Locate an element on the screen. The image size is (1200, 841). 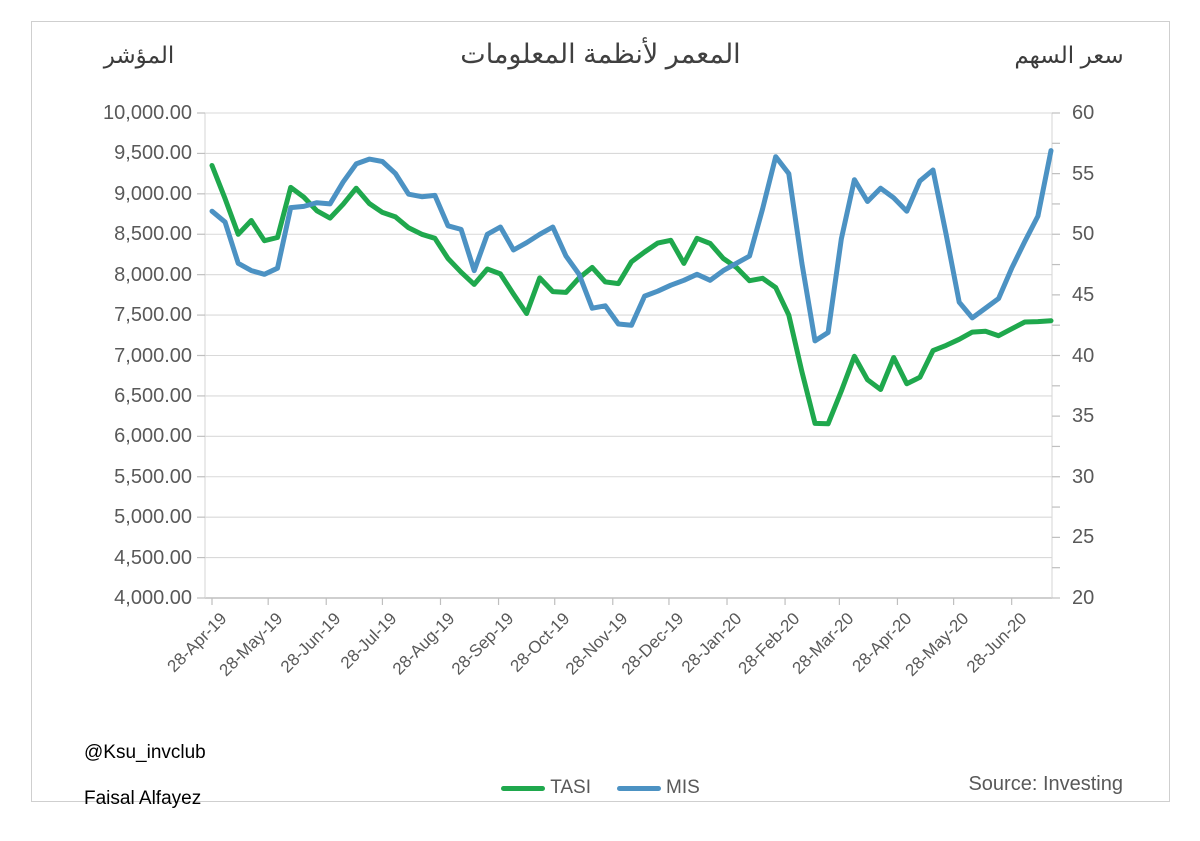
chart-title: المعمر لأنظمة المعلومات is located at coordinates (600, 54).